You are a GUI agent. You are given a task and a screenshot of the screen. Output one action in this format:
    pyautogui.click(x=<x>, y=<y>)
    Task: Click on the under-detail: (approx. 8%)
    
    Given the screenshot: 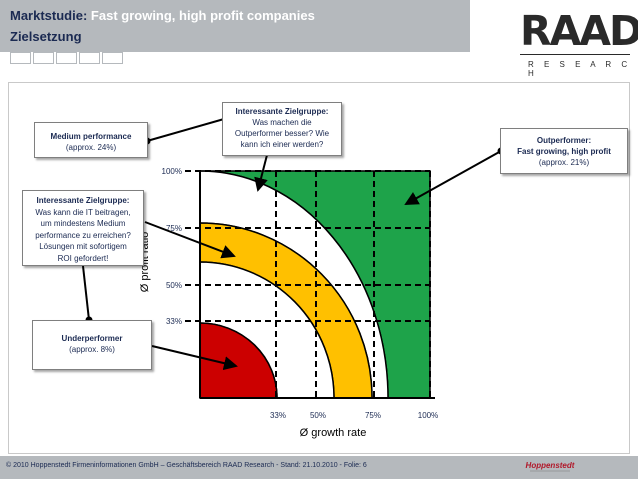 What is the action you would take?
    pyautogui.click(x=92, y=349)
    